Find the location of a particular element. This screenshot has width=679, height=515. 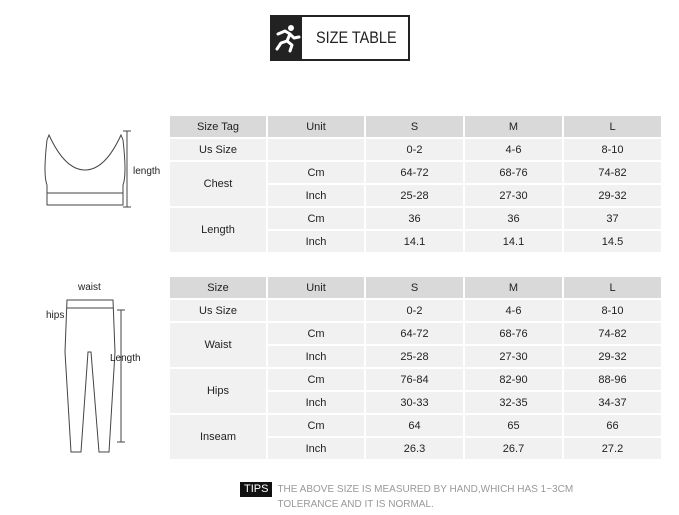

bra-length-label: length is located at coordinates (147, 171).